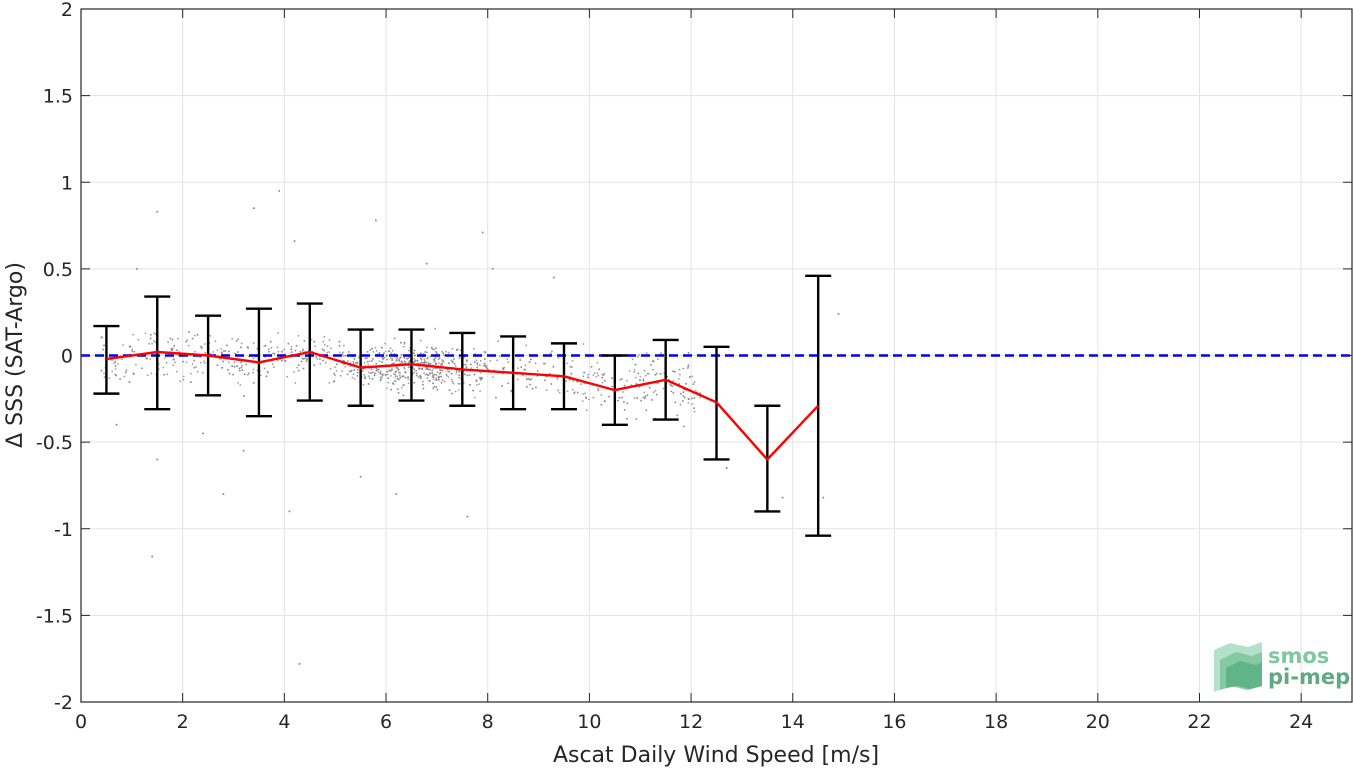 The image size is (1353, 771). What do you see at coordinates (996, 722) in the screenshot?
I see `x-tick-label: 18` at bounding box center [996, 722].